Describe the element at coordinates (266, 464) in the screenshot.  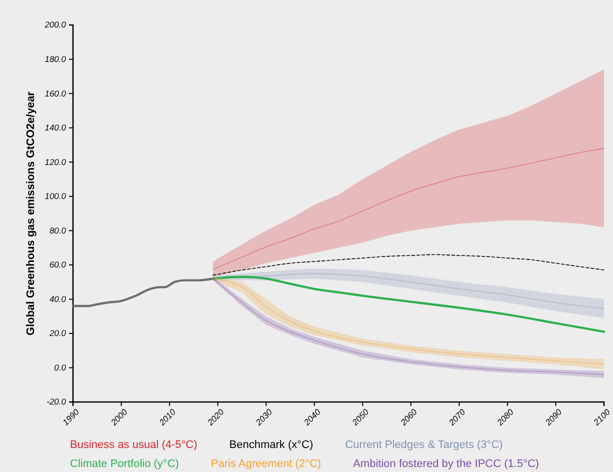
I see `text: Paris Agreement (2°C)` at that location.